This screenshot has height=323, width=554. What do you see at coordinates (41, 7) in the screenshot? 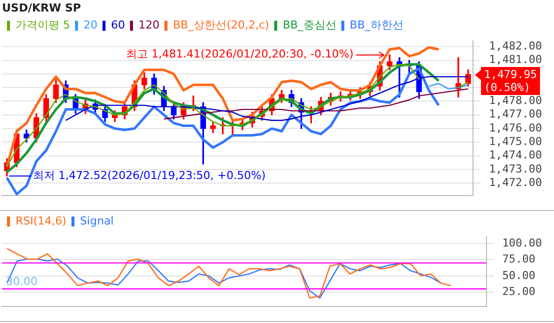
I see `chart-title: USD/KRW SP` at bounding box center [41, 7].